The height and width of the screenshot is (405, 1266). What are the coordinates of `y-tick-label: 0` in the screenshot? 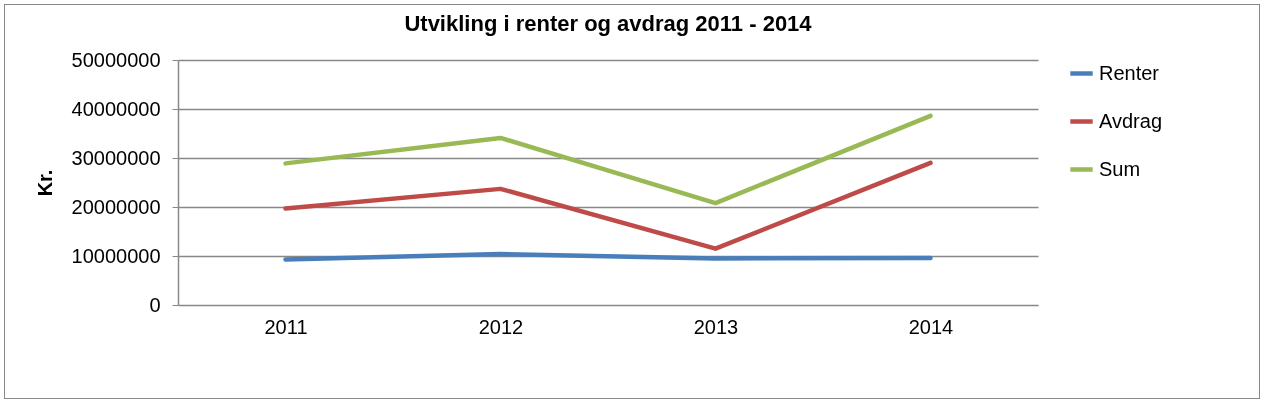 It's located at (155, 304).